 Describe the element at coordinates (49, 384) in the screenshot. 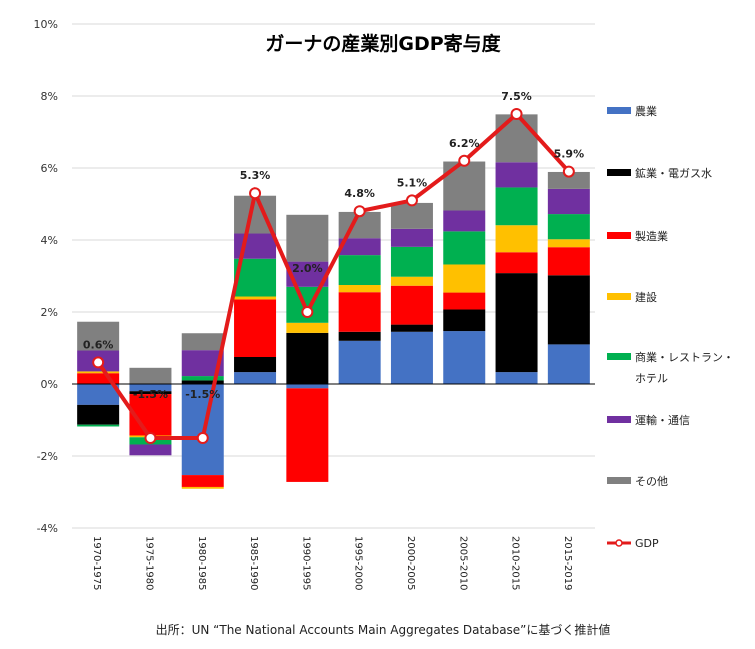

I see `y-tick-label: 0%` at that location.